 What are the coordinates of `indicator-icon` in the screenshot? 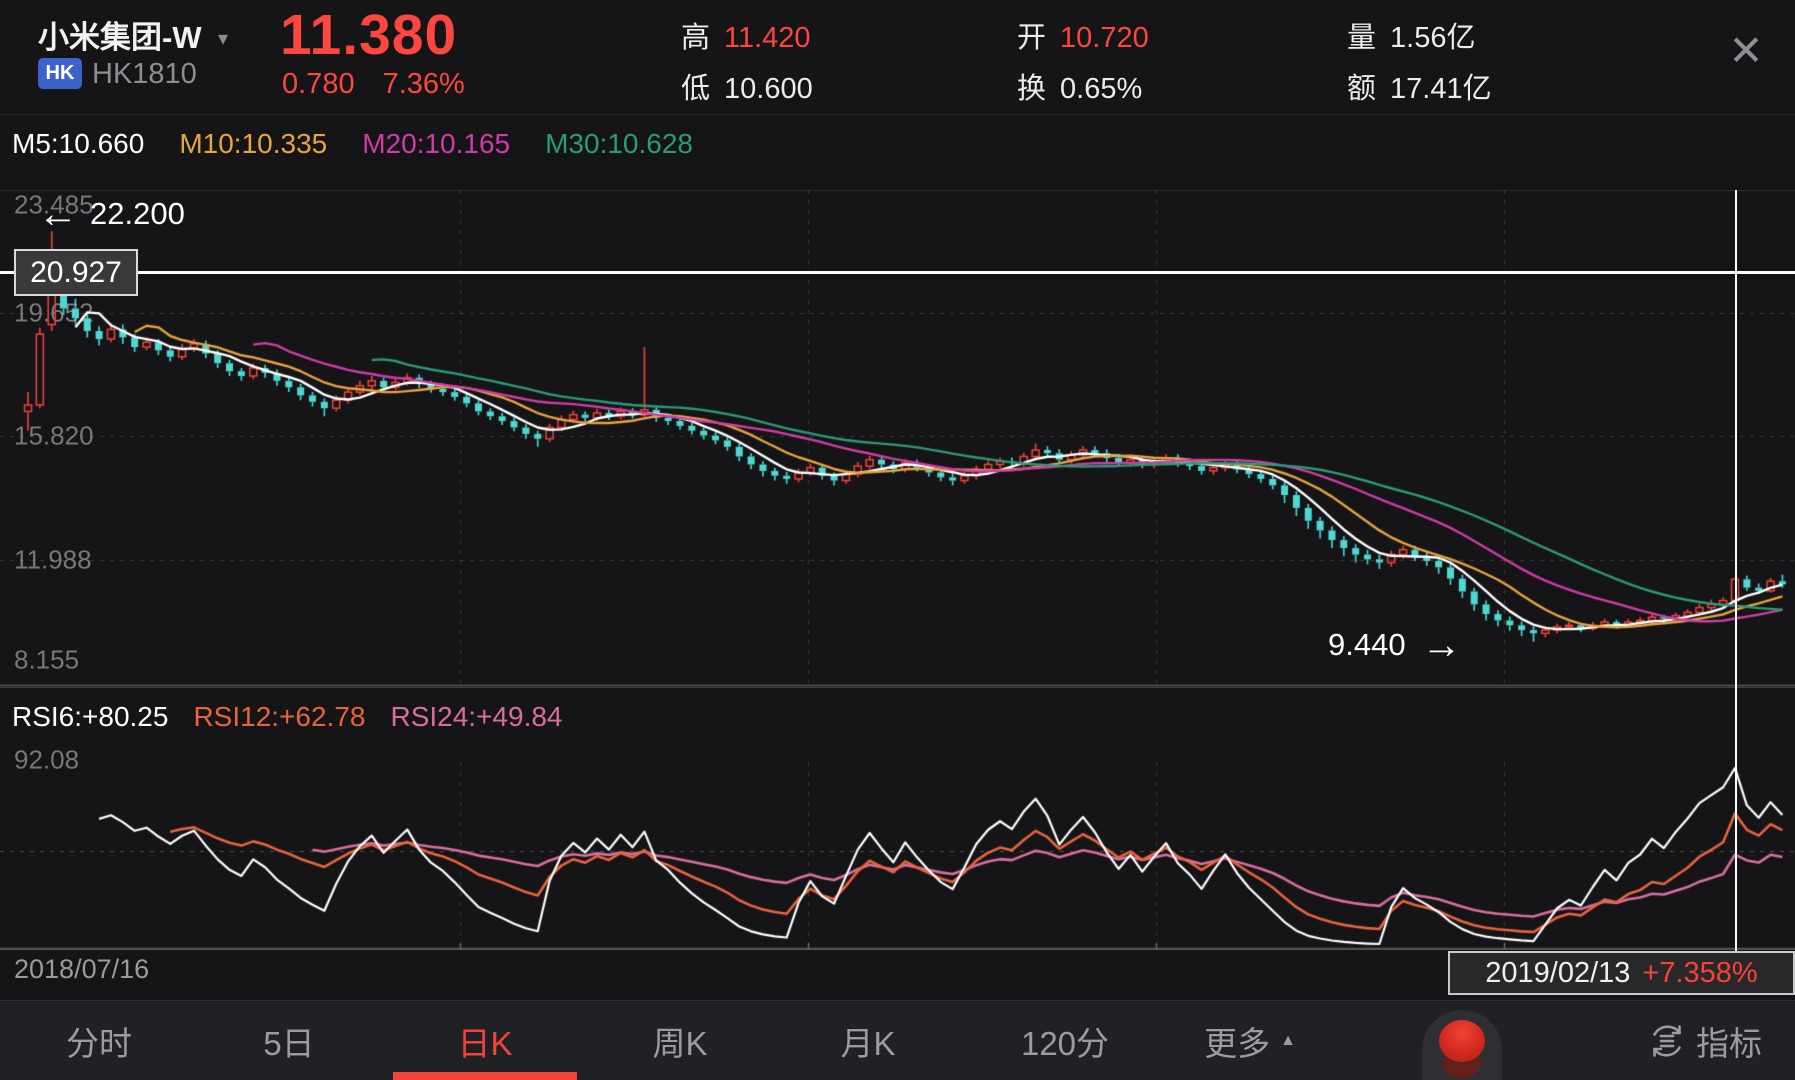 It's located at (1667, 1041).